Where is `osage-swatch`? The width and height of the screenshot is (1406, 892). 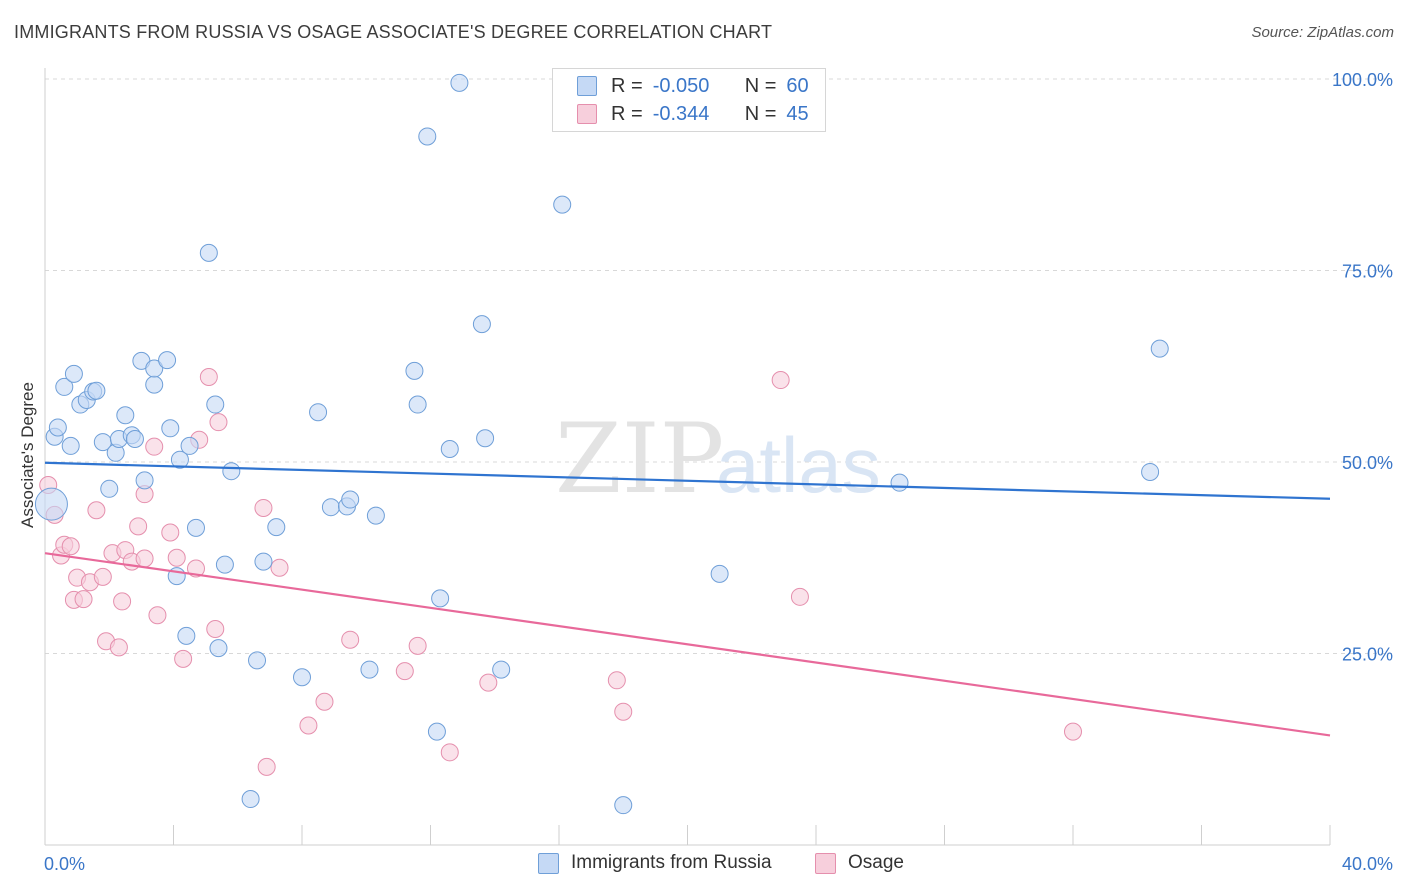 osage-swatch is located at coordinates (825, 863).